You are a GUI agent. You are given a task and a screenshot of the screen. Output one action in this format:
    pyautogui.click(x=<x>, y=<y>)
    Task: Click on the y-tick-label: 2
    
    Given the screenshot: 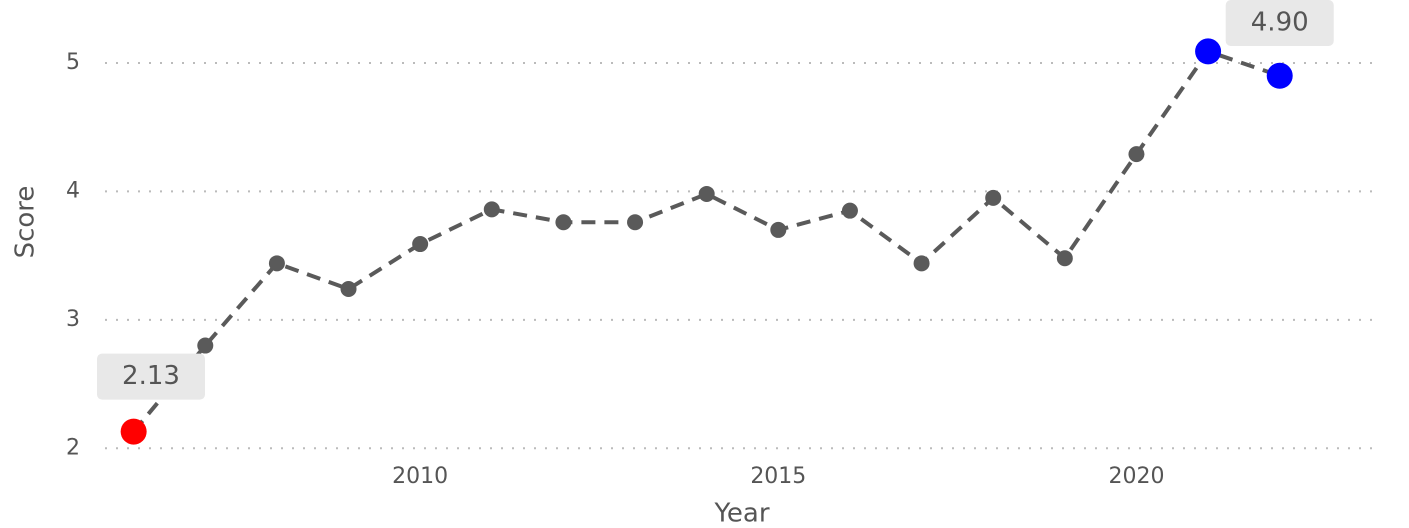 What is the action you would take?
    pyautogui.click(x=73, y=447)
    